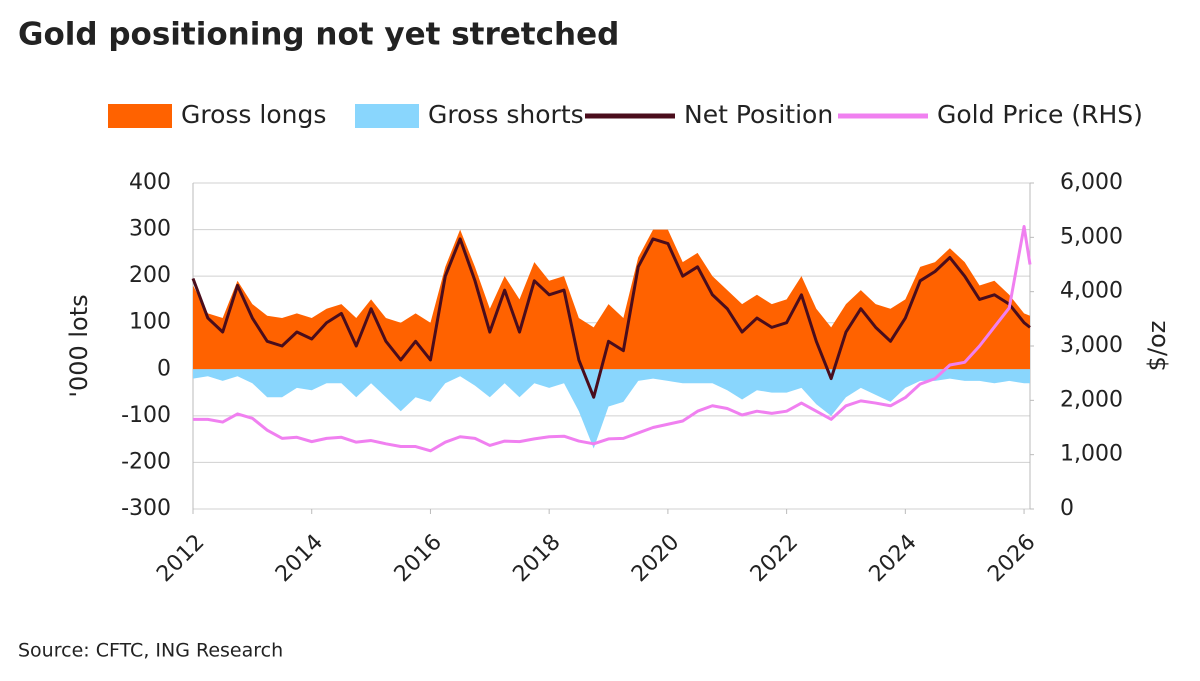  Describe the element at coordinates (1157, 346) in the screenshot. I see `y2-axis-label: $/oz` at that location.